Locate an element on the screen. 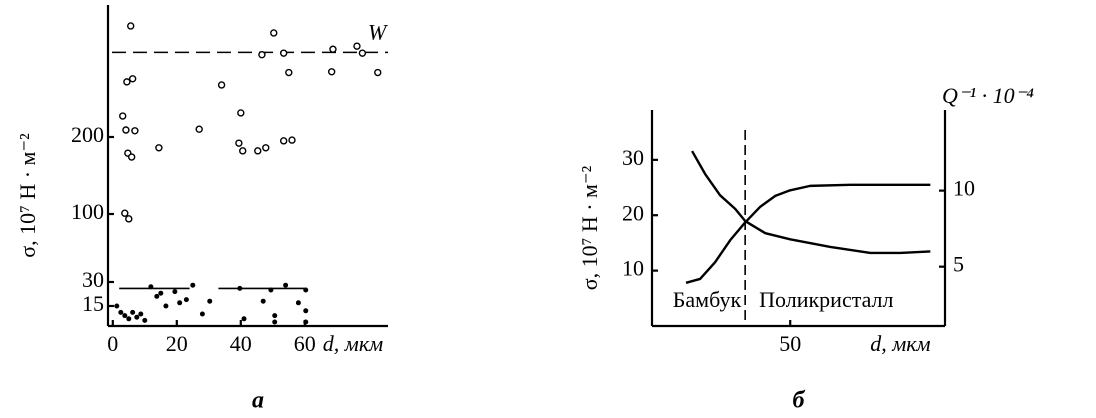  y-tick-label: 20 is located at coordinates (633, 212).